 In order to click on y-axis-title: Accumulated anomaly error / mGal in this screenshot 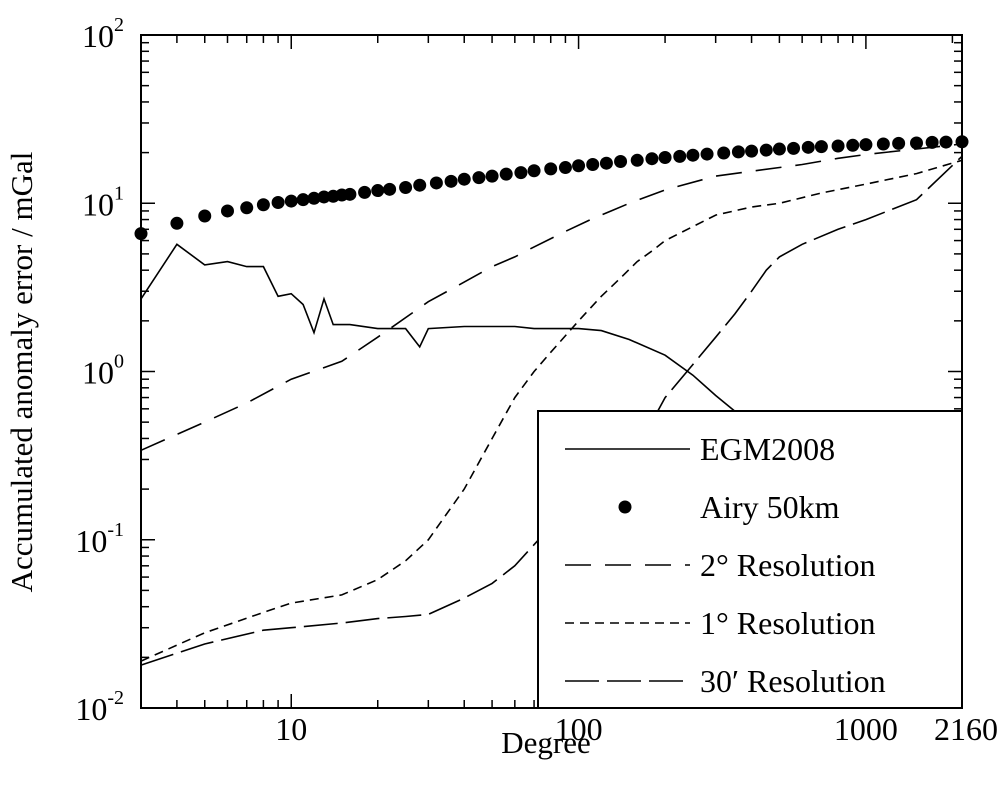, I will do `click(21, 372)`.